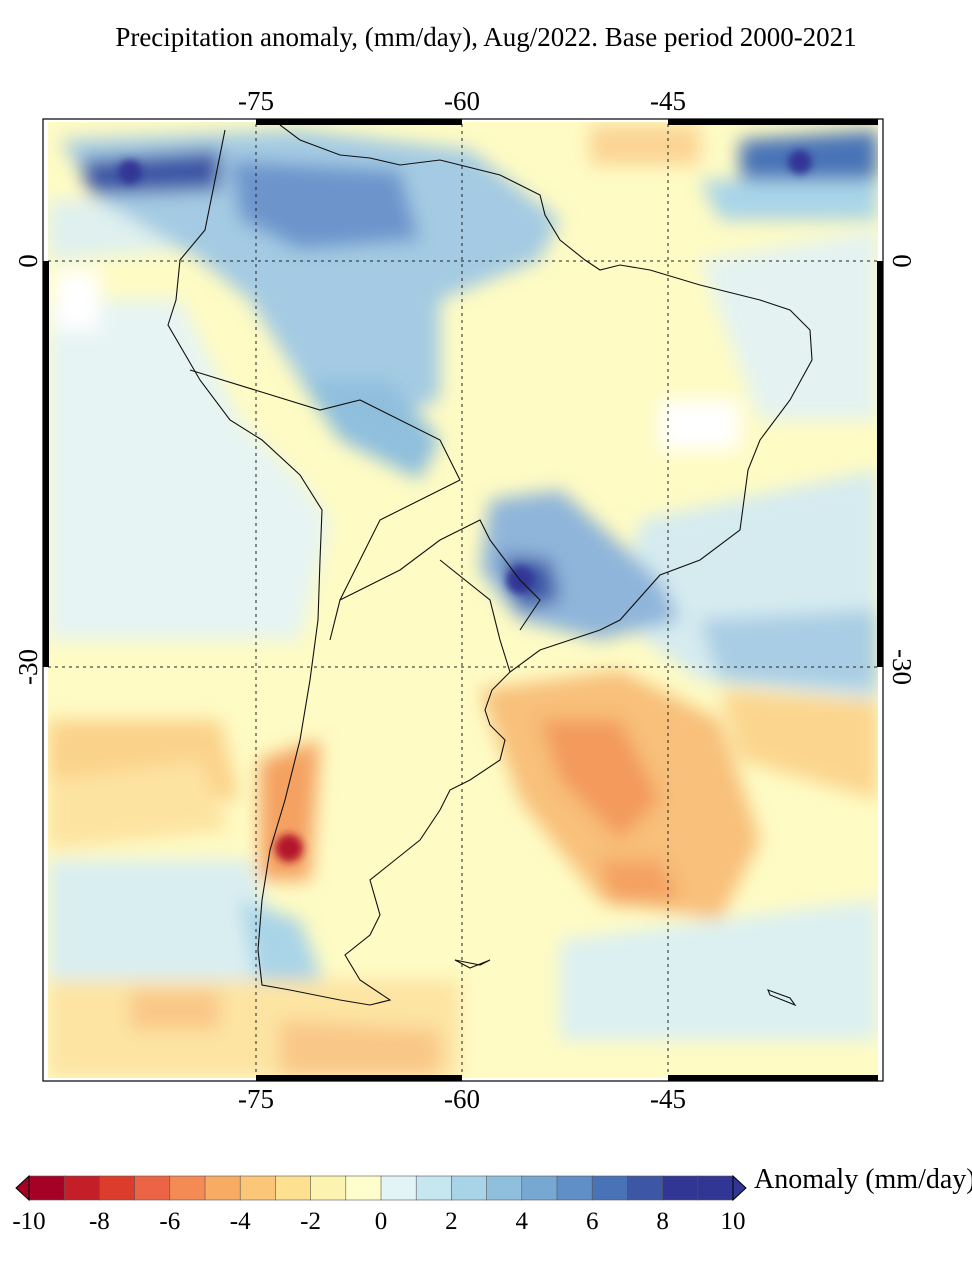  What do you see at coordinates (902, 261) in the screenshot?
I see `lat-tick-right-1: 0` at bounding box center [902, 261].